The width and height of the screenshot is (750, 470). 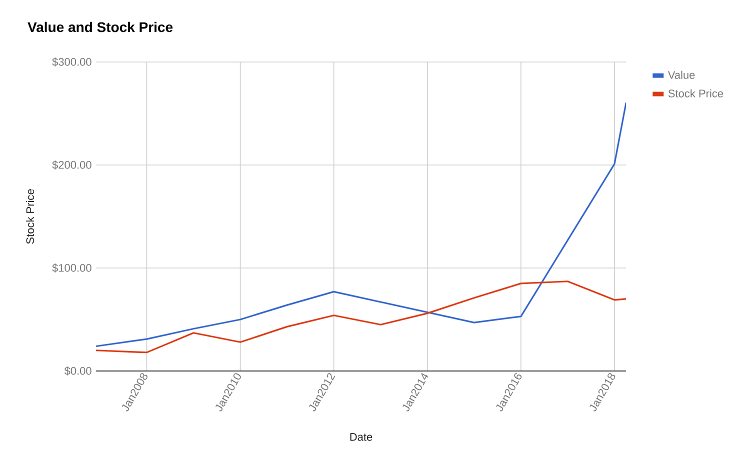 What do you see at coordinates (30, 216) in the screenshot?
I see `y-axis-title: Stock Price` at bounding box center [30, 216].